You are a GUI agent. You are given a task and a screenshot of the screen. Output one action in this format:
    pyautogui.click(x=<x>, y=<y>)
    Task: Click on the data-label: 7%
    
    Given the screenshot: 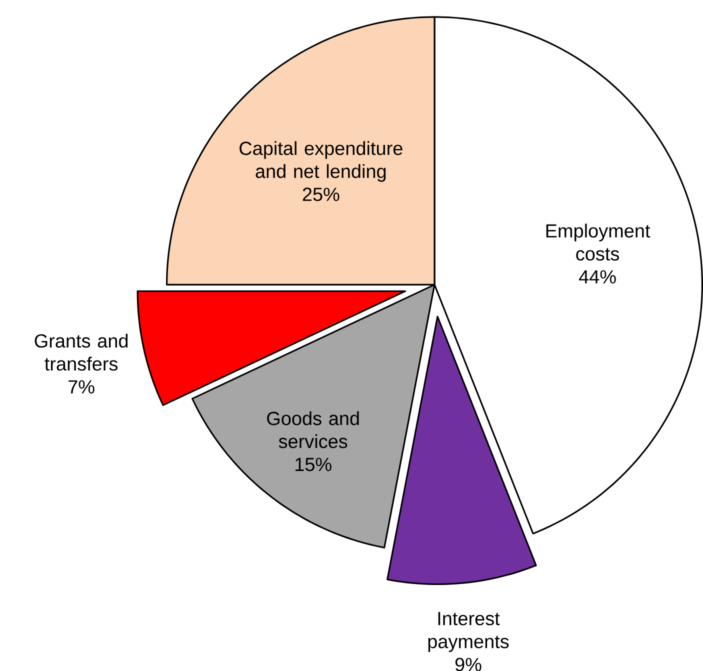 What is the action you would take?
    pyautogui.click(x=81, y=387)
    